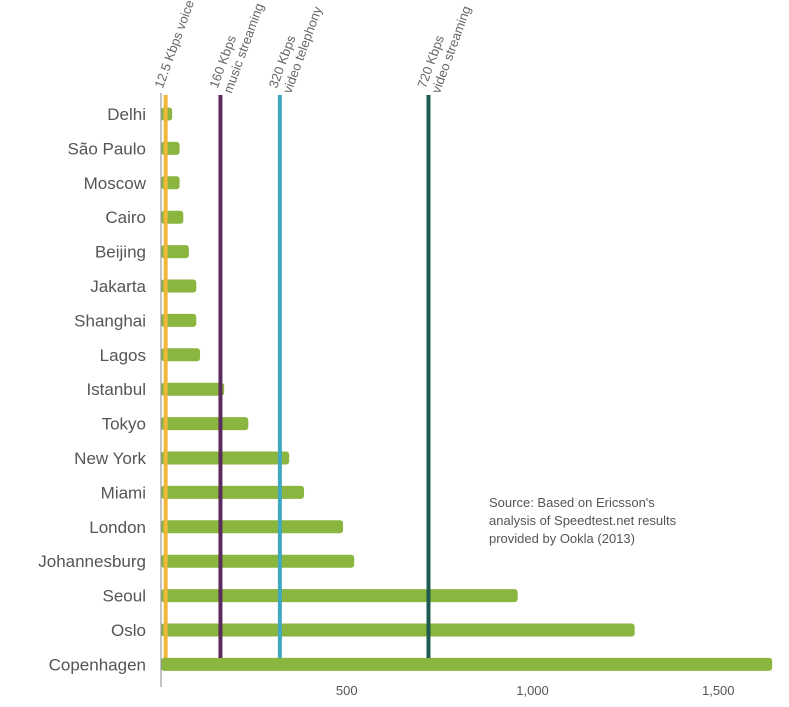 The height and width of the screenshot is (707, 789). I want to click on category-label-istanbul: Istanbul, so click(116, 389).